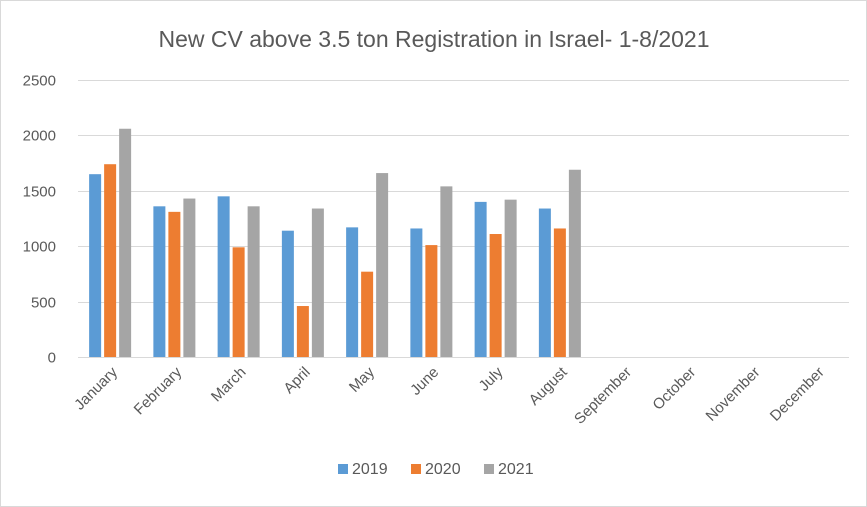 Image resolution: width=867 pixels, height=507 pixels. What do you see at coordinates (516, 469) in the screenshot?
I see `legend-label-2021: 2021` at bounding box center [516, 469].